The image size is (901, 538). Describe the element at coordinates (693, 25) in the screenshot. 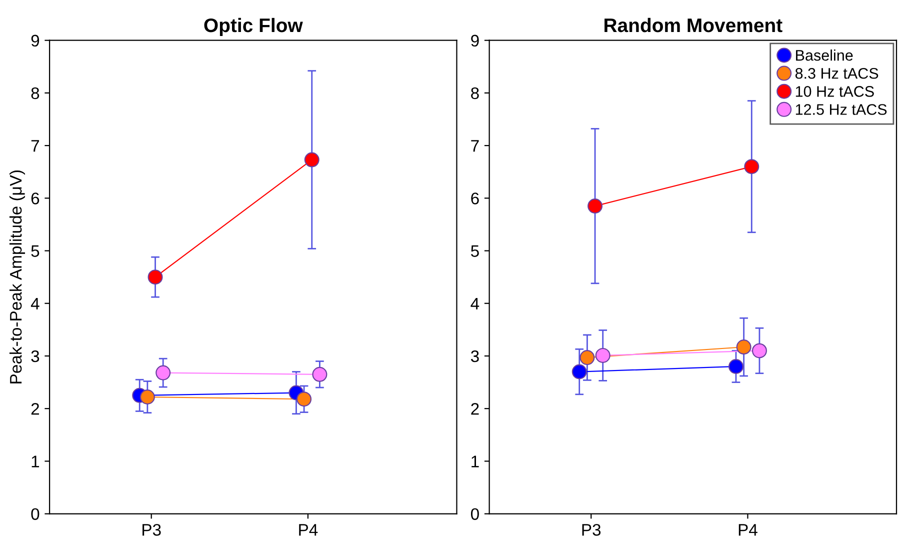

I see `chart-title: Random Movement` at that location.